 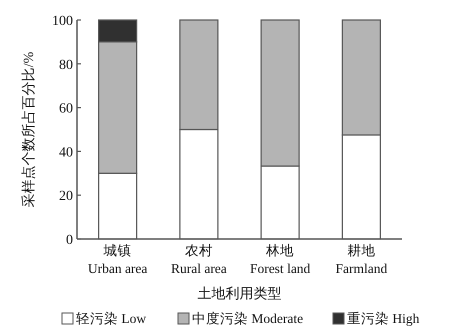 I want to click on x-tick-label: 农村 Rural area, so click(x=198, y=259).